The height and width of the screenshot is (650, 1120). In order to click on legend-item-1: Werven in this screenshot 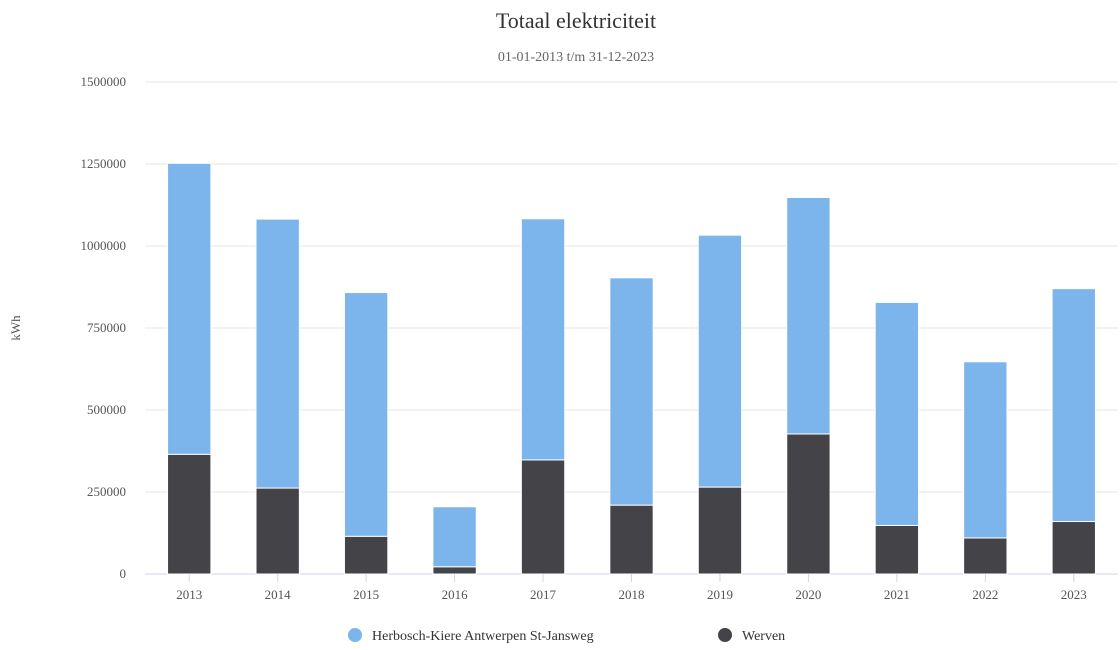, I will do `click(751, 636)`.